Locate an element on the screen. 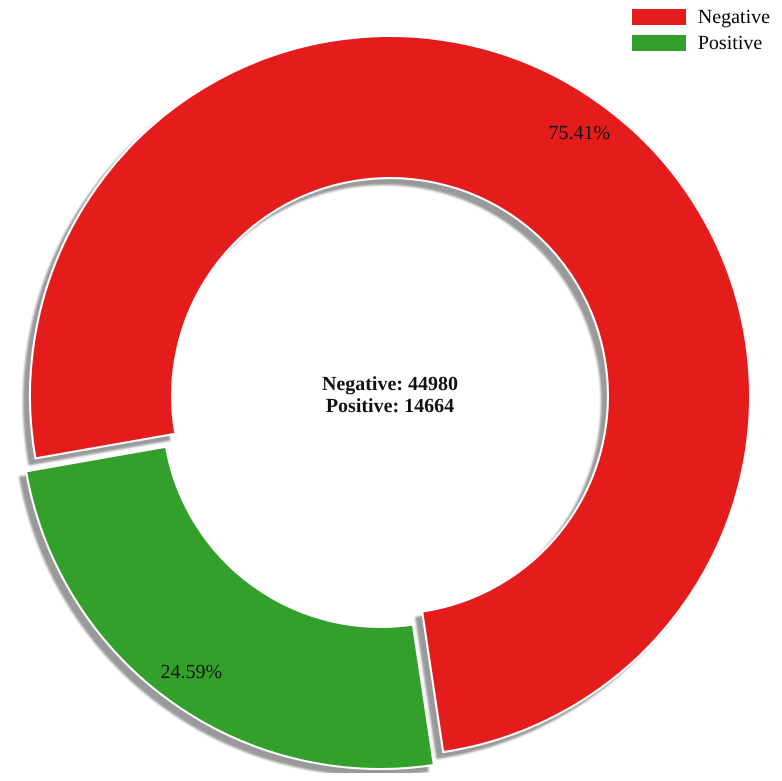  legend-label: Negative is located at coordinates (734, 17).